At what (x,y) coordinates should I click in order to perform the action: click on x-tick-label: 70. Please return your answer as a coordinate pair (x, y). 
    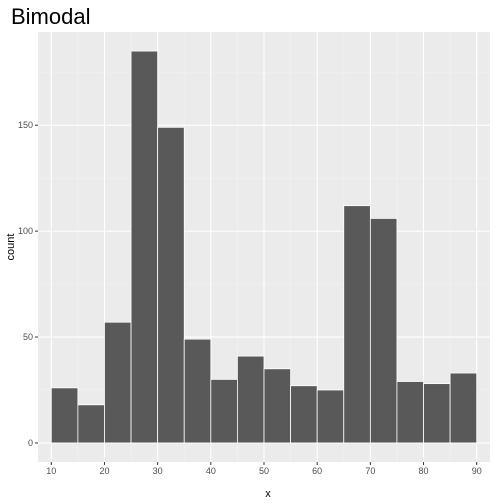
    Looking at the image, I should click on (370, 471).